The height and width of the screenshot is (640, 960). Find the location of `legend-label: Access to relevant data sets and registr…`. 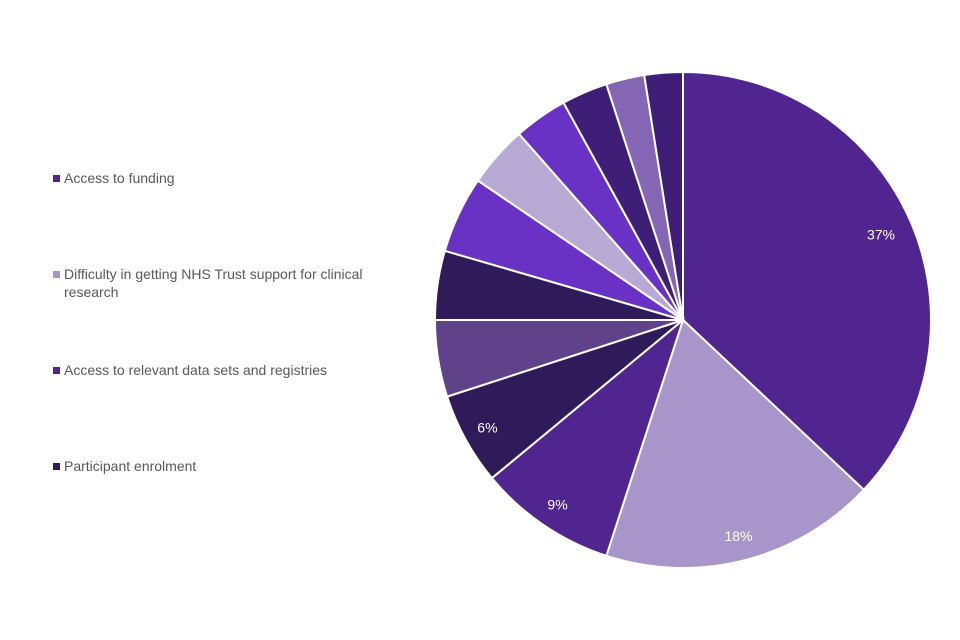

legend-label: Access to relevant data sets and registr… is located at coordinates (196, 370).